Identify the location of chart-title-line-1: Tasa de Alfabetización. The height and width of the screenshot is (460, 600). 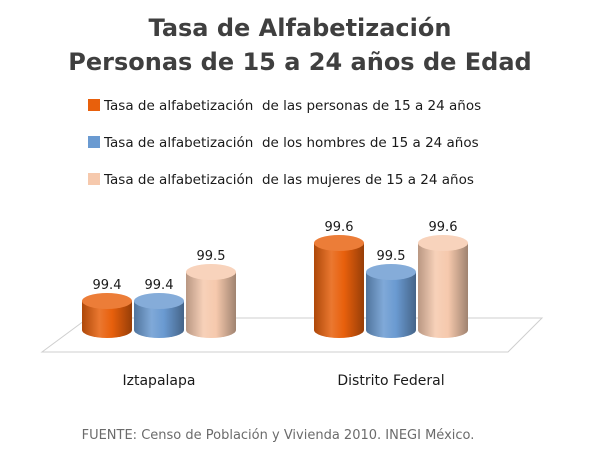
(300, 28).